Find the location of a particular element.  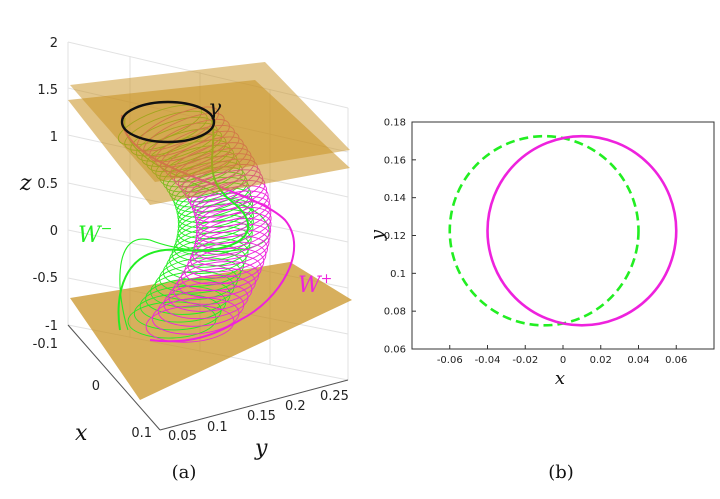

lower-plane is located at coordinates (211, 331).